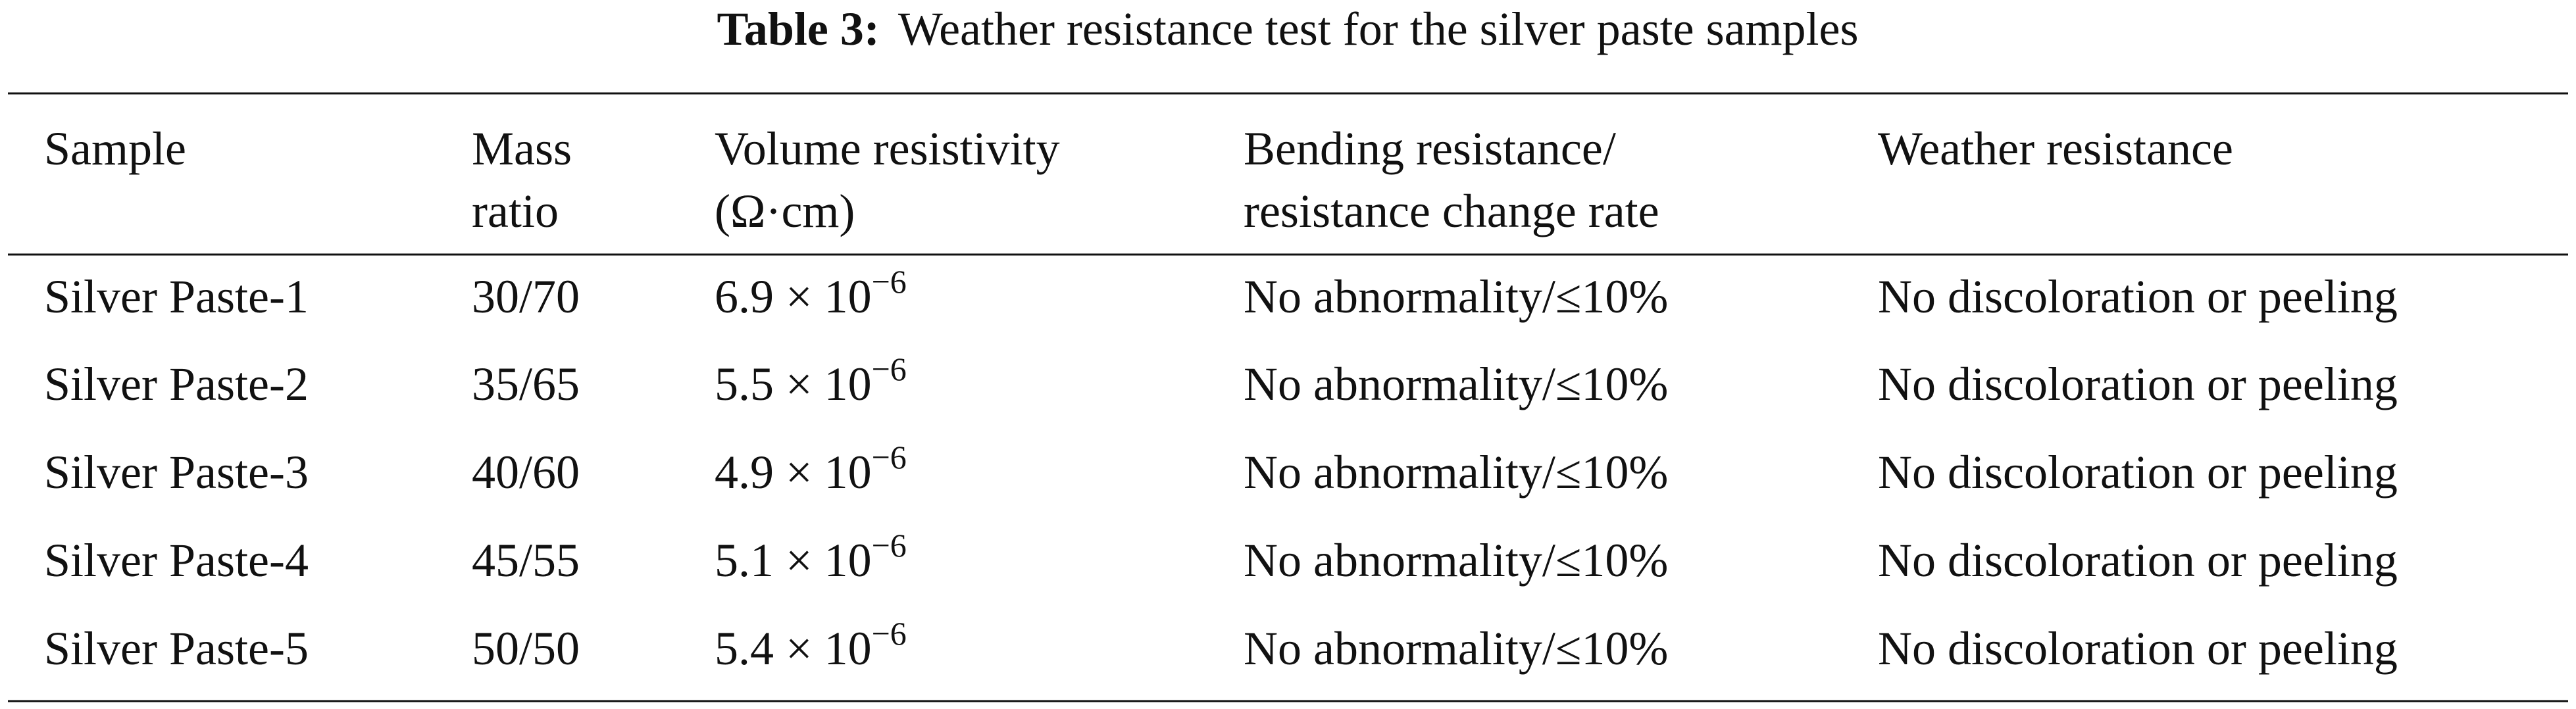  Describe the element at coordinates (793, 384) in the screenshot. I see `cell-mantissa: 5.5 × 10` at that location.